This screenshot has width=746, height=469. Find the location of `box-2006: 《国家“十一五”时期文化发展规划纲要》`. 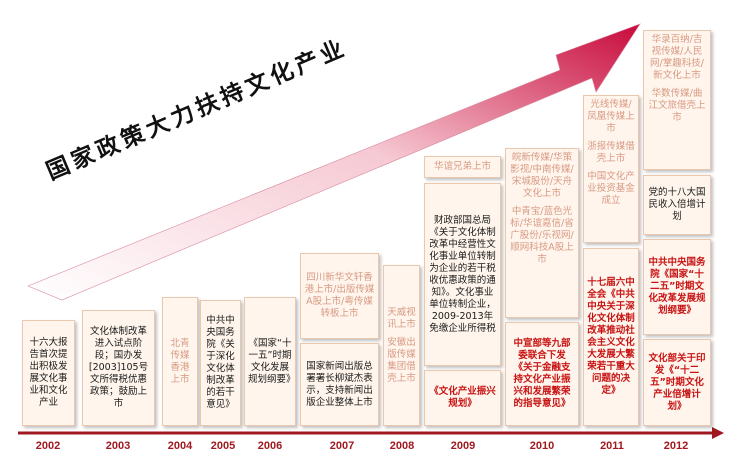

box-2006: 《国家“十一五”时期文化发展规划纲要》 is located at coordinates (270, 361).